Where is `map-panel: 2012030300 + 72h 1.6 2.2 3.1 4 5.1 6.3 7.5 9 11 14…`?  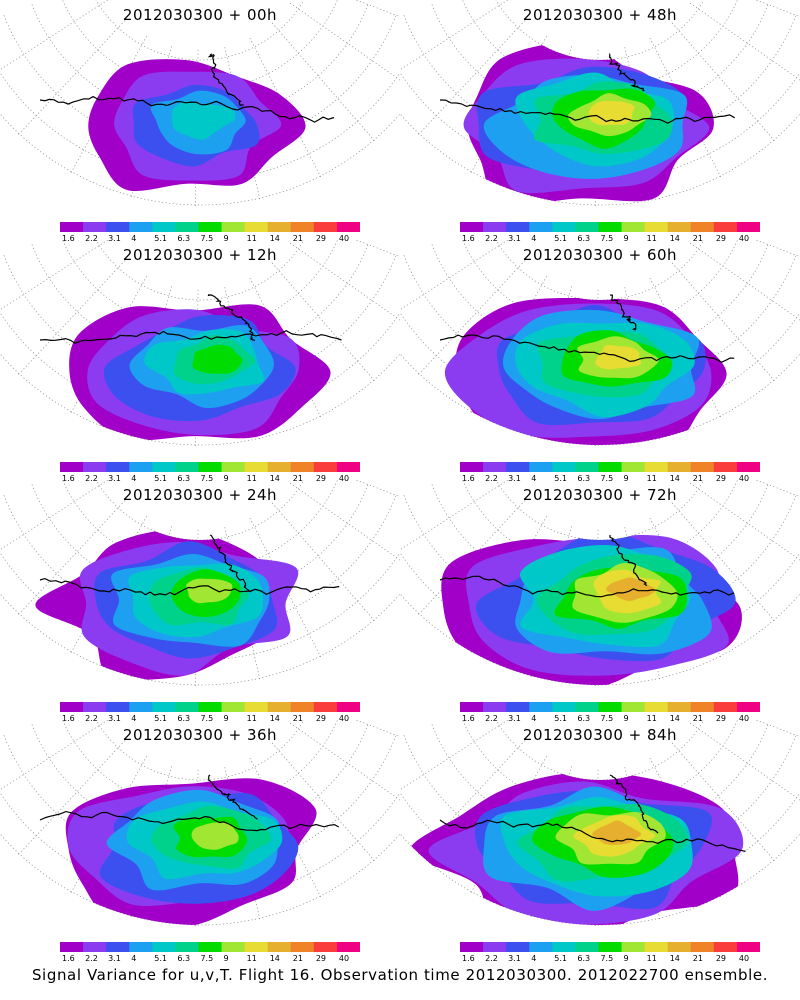 map-panel: 2012030300 + 72h 1.6 2.2 3.1 4 5.1 6.3 7.5 9 11 14… is located at coordinates (600, 601).